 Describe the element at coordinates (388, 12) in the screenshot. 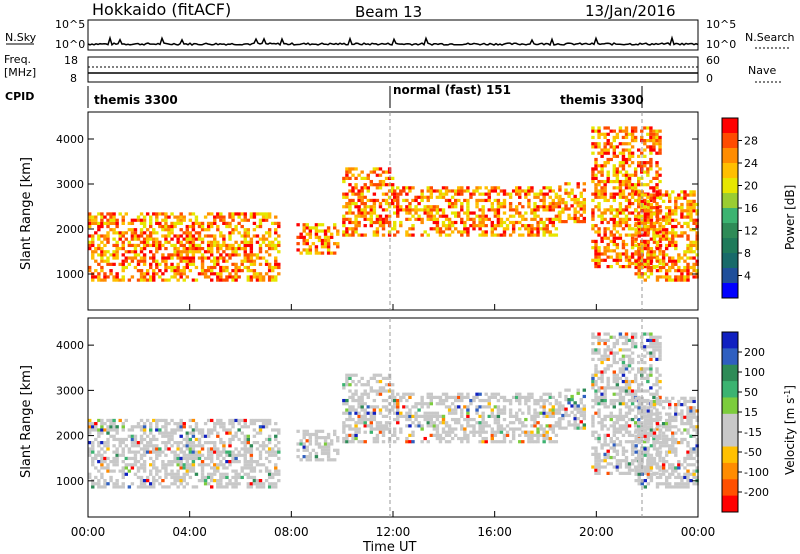

I see `beam-title: Beam 13` at that location.